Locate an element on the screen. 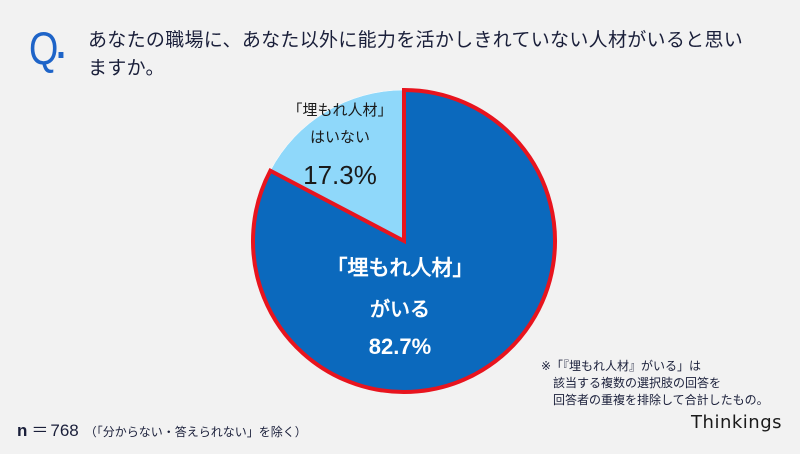 The height and width of the screenshot is (454, 800). sample-equals: ＝ is located at coordinates (40, 430).